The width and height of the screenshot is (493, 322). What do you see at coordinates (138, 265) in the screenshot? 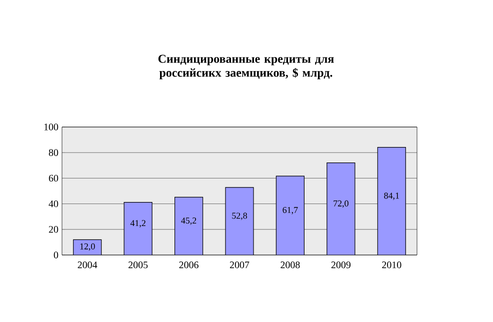
I see `x-tick-label: 2005` at bounding box center [138, 265].